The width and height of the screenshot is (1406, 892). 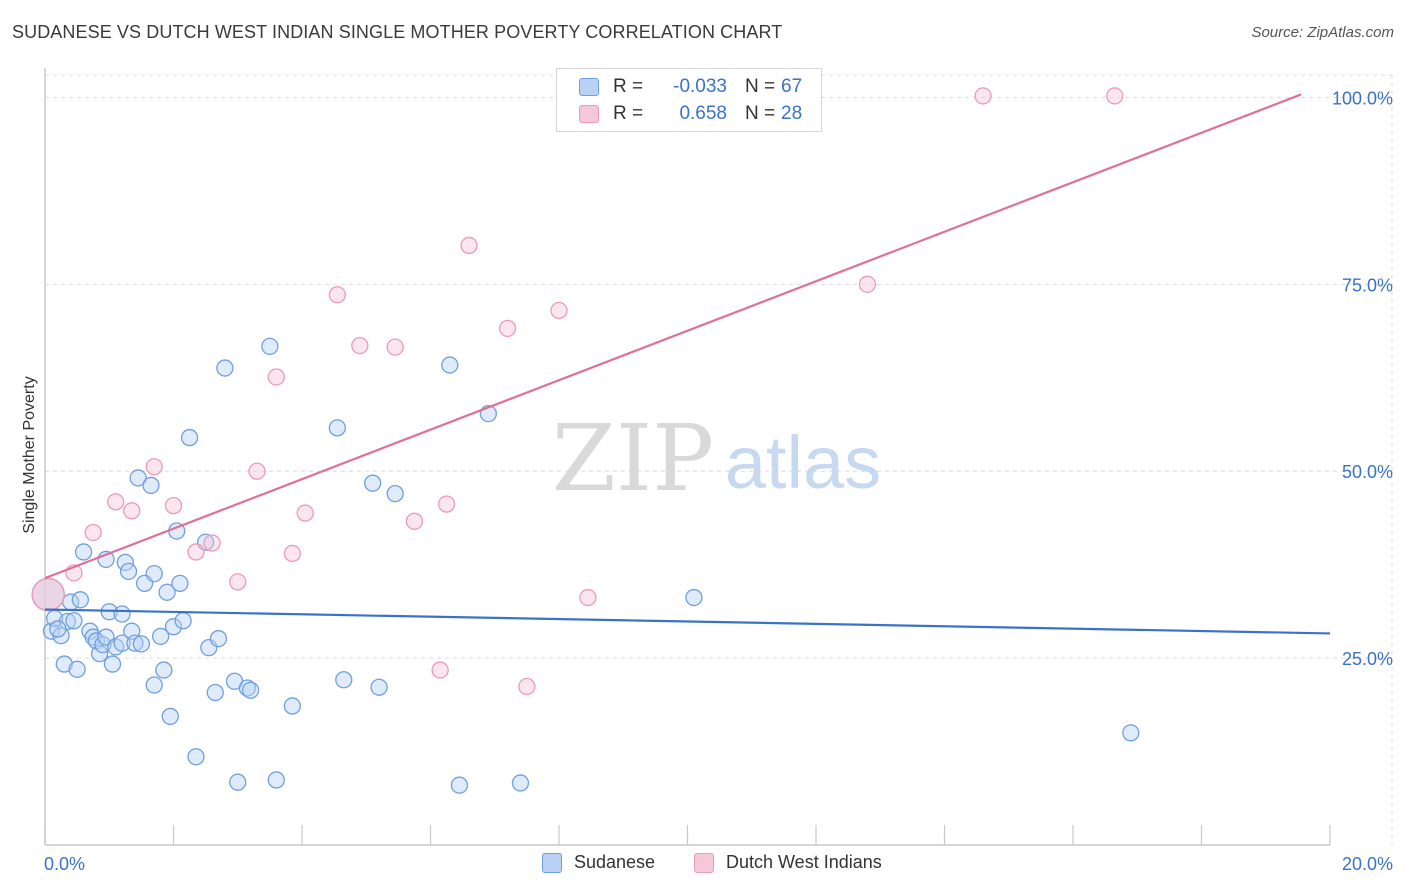 What do you see at coordinates (615, 862) in the screenshot?
I see `legend-label-sudanese: Sudanese` at bounding box center [615, 862].